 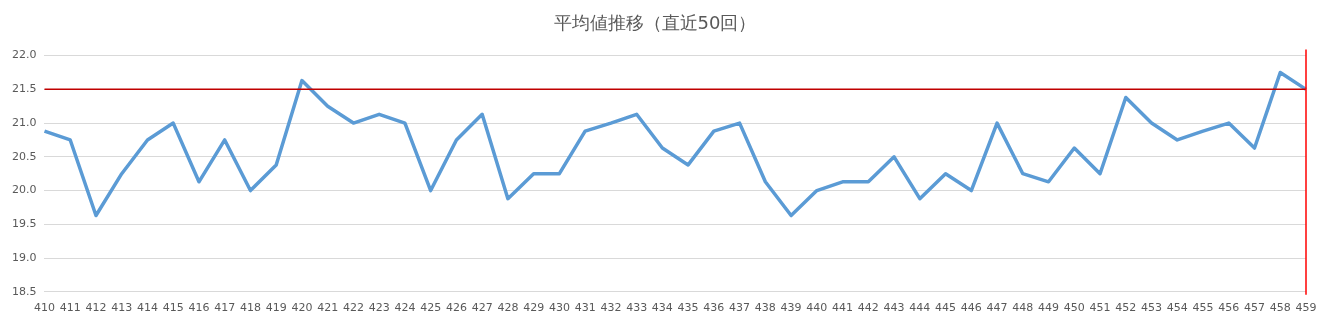 I want to click on x-tick-label: 452, so click(x=1126, y=308).